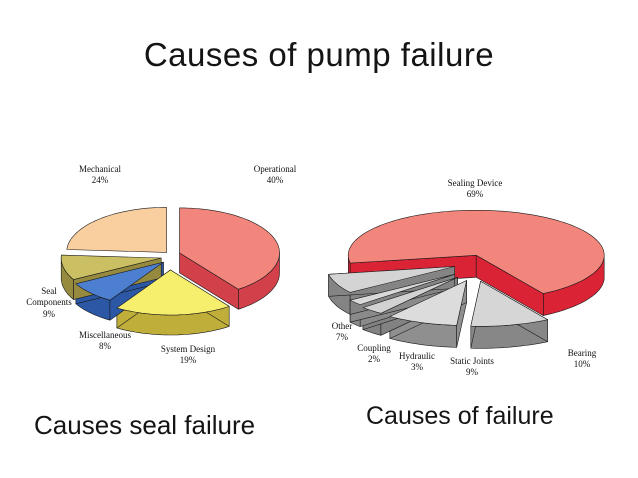  Describe the element at coordinates (145, 425) in the screenshot. I see `left-chart-caption: Causes seal failure` at that location.